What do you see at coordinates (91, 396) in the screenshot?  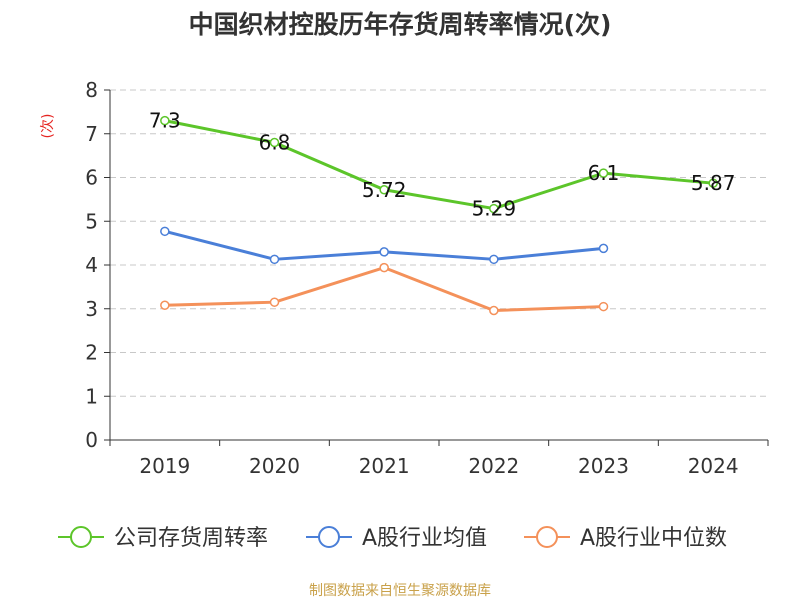 I see `y-tick-label: 1` at bounding box center [91, 396].